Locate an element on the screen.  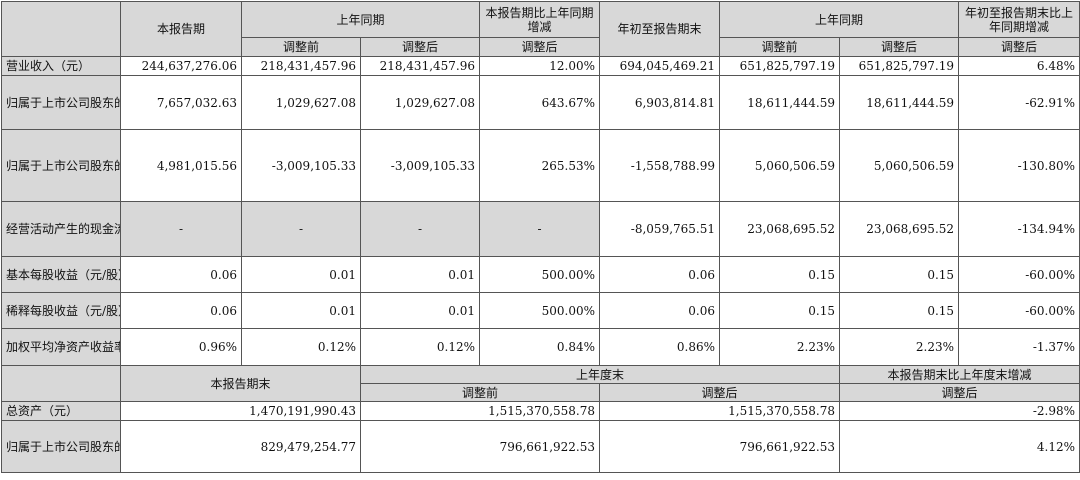
cell-period-end: 829,479,254.77 is located at coordinates (240, 446).